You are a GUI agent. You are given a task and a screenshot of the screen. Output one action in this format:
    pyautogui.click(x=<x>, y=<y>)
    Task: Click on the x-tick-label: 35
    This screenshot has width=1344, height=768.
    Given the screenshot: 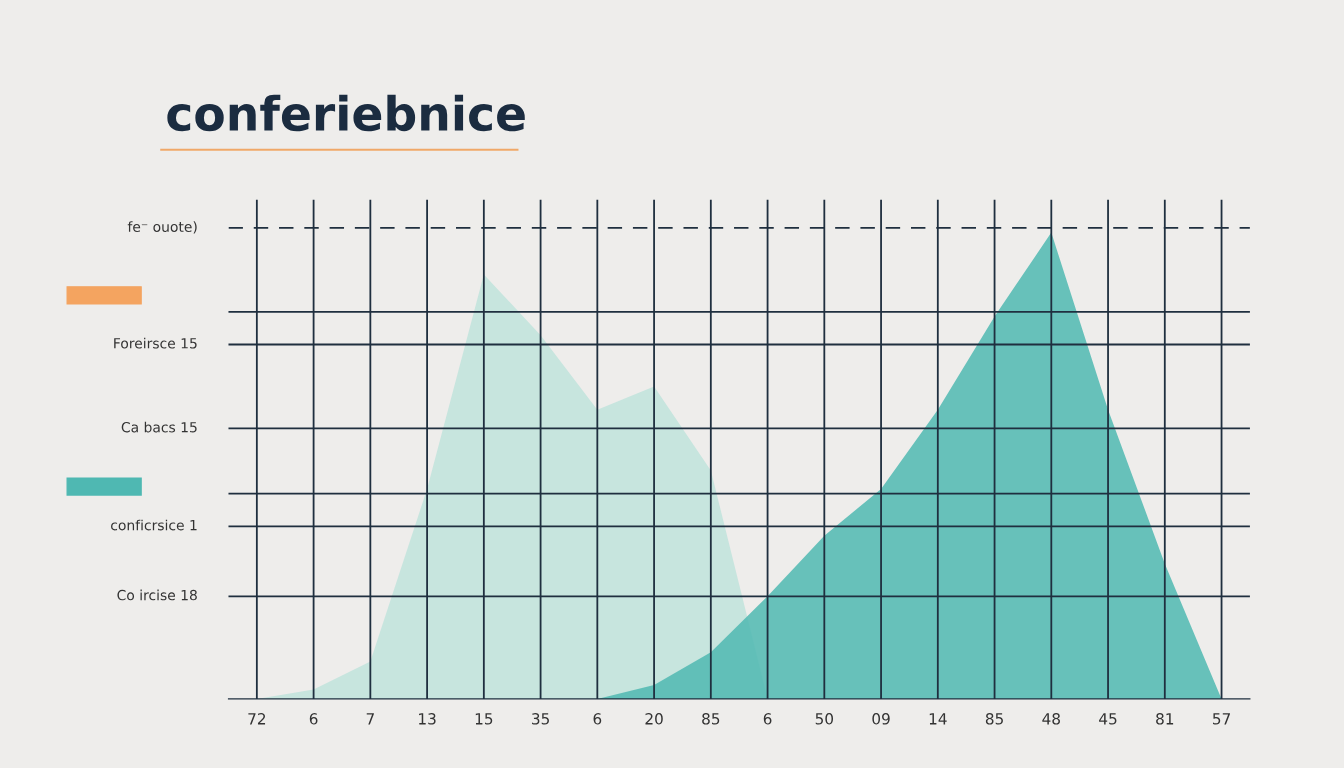 What is the action you would take?
    pyautogui.click(x=540, y=719)
    